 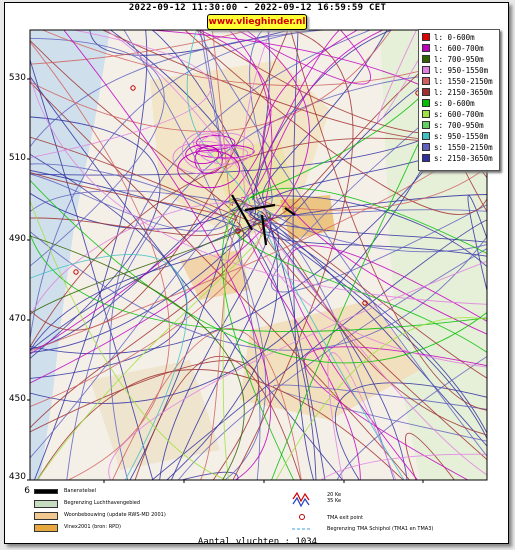 I want to click on y-tick-label: 530, so click(x=17, y=78).